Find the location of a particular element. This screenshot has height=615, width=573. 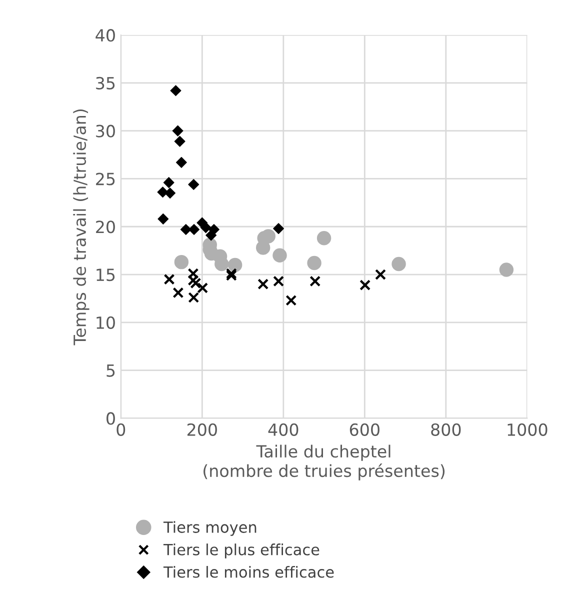

legend-label: Tiers le plus efficace is located at coordinates (241, 551).